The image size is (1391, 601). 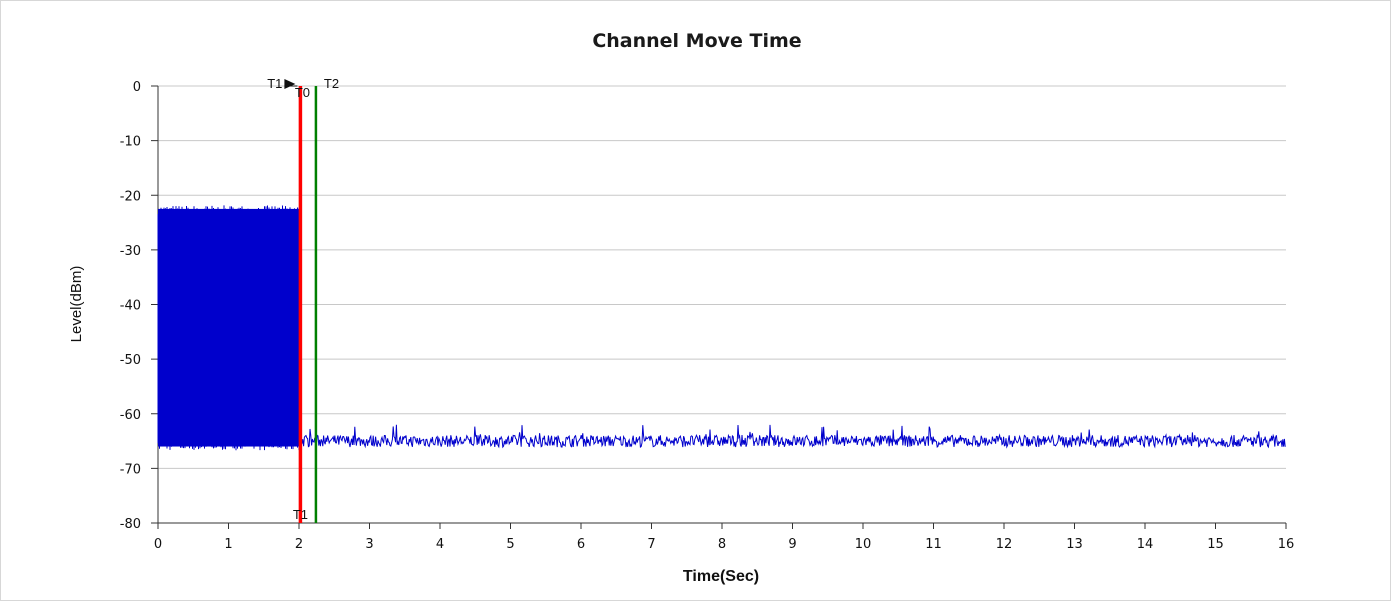 I want to click on x-tick-label: 11, so click(x=933, y=544).